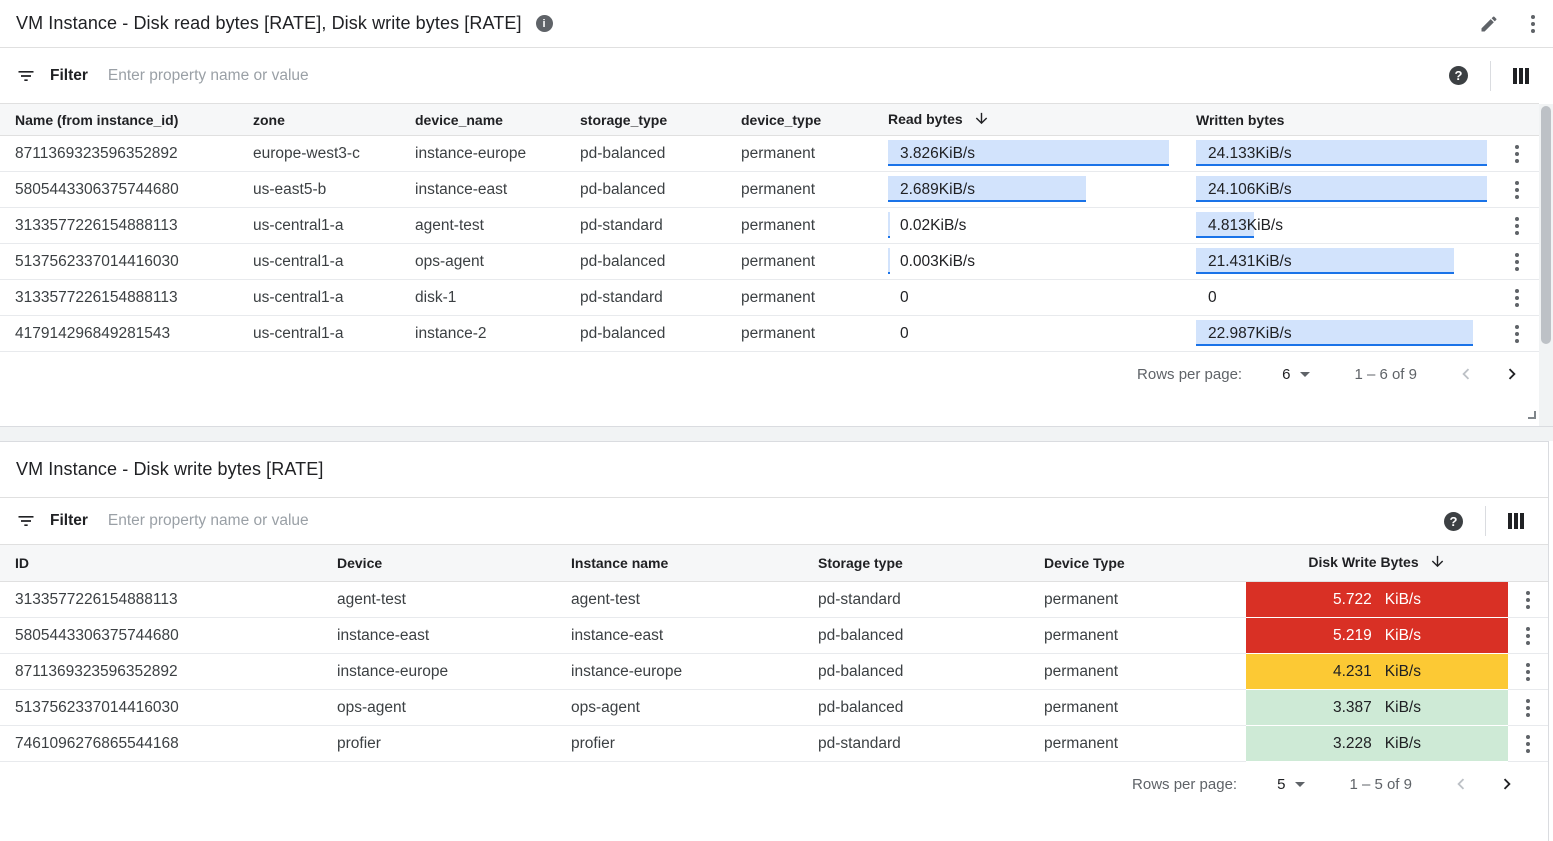 This screenshot has width=1553, height=841. I want to click on cell-storage-type: pd-balanced, so click(660, 333).